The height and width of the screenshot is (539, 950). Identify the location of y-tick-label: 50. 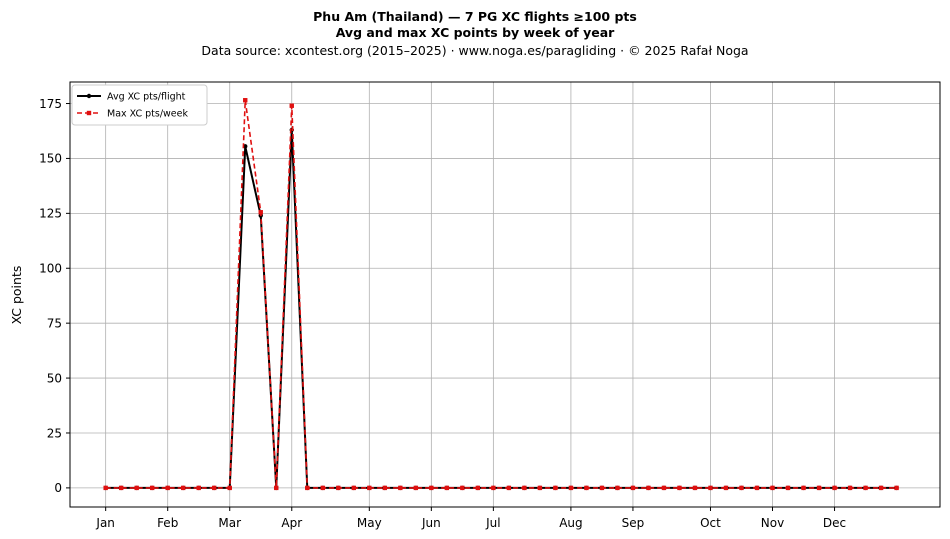
(54, 378).